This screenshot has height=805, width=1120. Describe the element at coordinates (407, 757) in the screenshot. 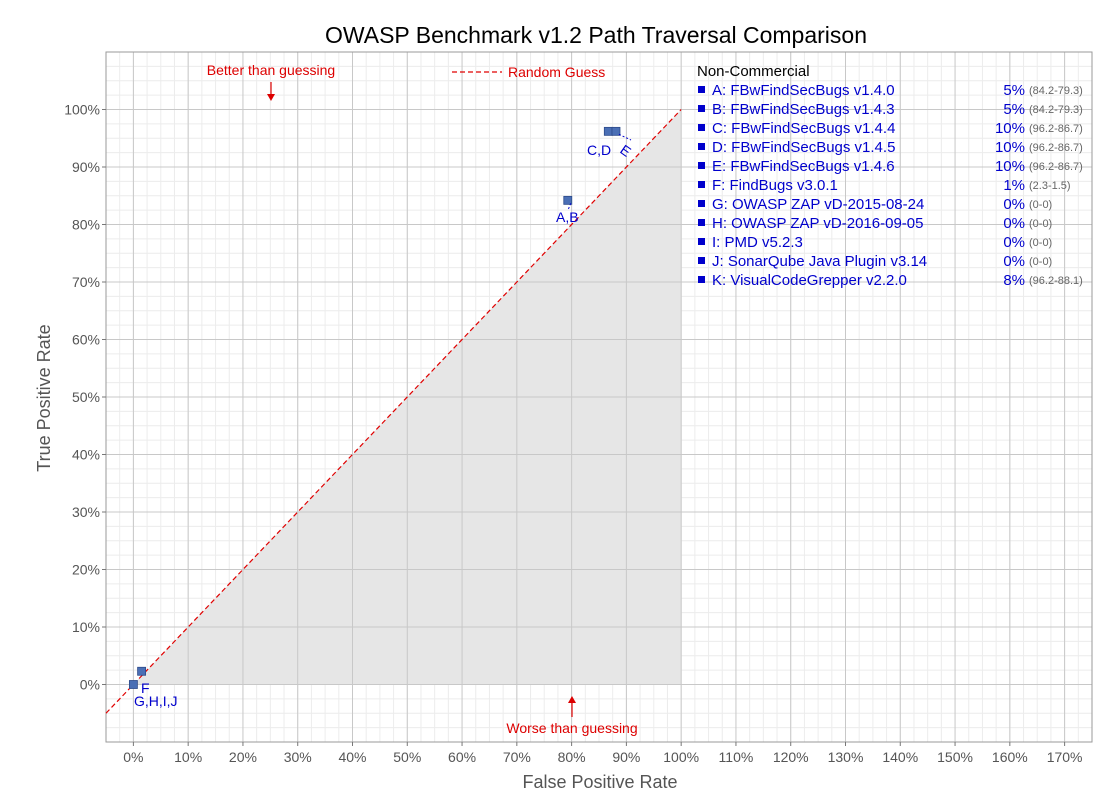

I see `x-tick-label: 50%` at that location.